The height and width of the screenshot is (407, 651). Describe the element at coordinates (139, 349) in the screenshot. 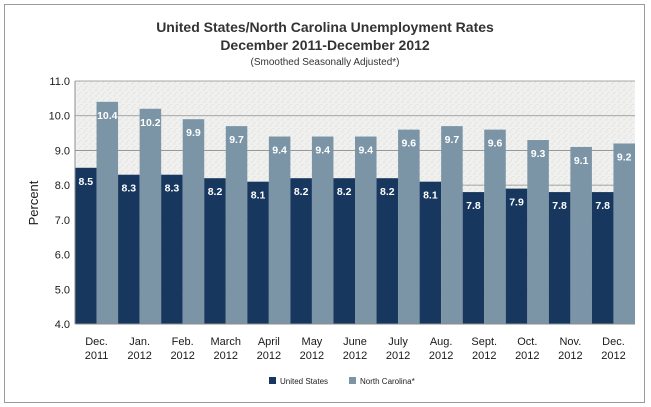

I see `x-tick-label: Jan. 2012` at that location.